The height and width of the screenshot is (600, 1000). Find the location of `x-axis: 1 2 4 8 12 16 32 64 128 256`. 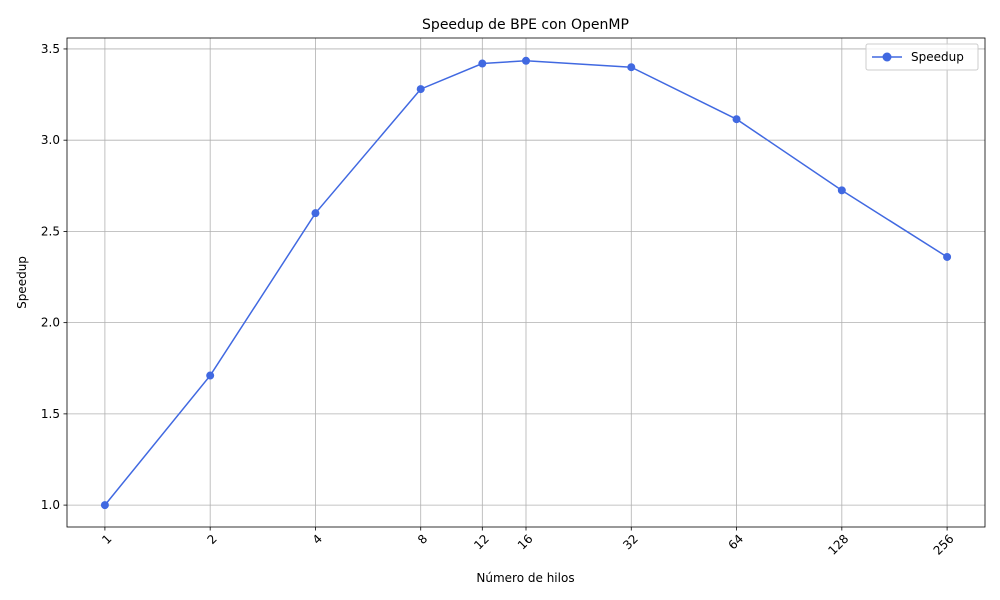

x-axis: 1 2 4 8 12 16 32 64 128 256 is located at coordinates (528, 542).